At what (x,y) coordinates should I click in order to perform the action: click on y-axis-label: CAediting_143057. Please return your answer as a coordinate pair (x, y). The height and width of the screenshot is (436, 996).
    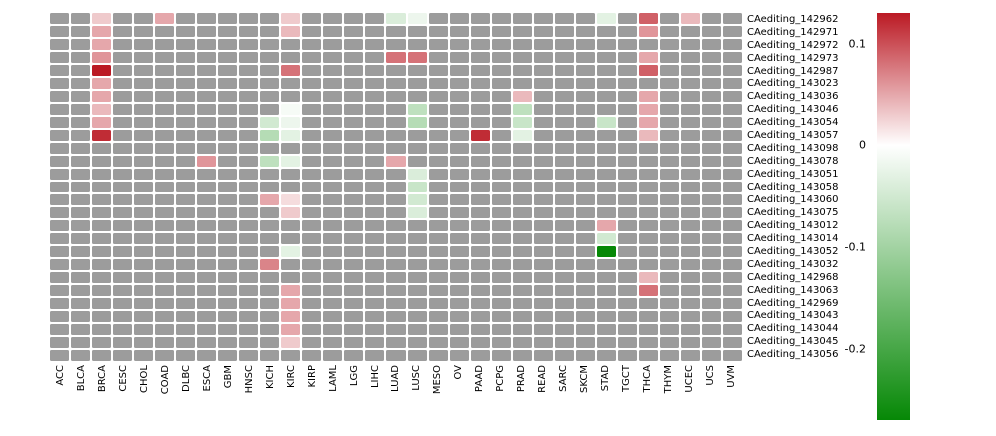
    Looking at the image, I should click on (793, 135).